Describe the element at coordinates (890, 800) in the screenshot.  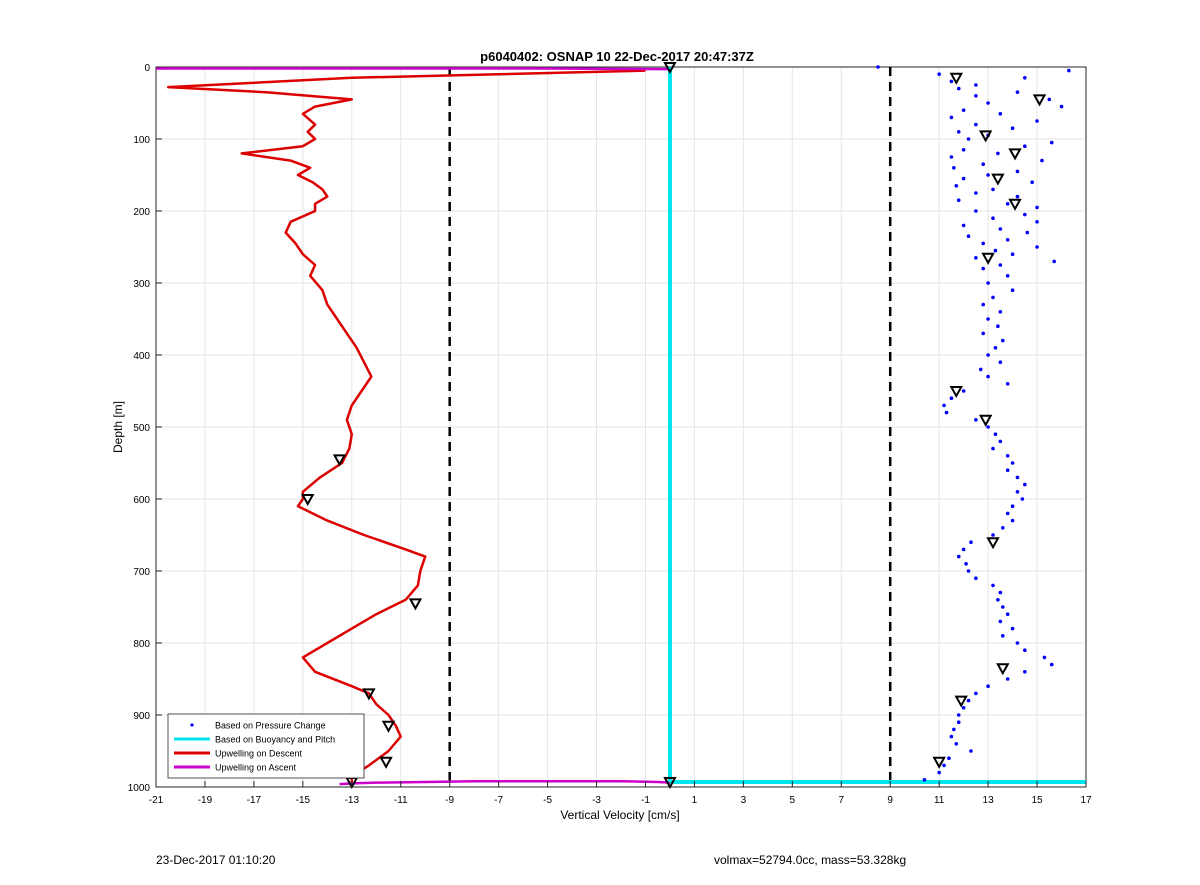
I see `x-tick-label: 9` at that location.